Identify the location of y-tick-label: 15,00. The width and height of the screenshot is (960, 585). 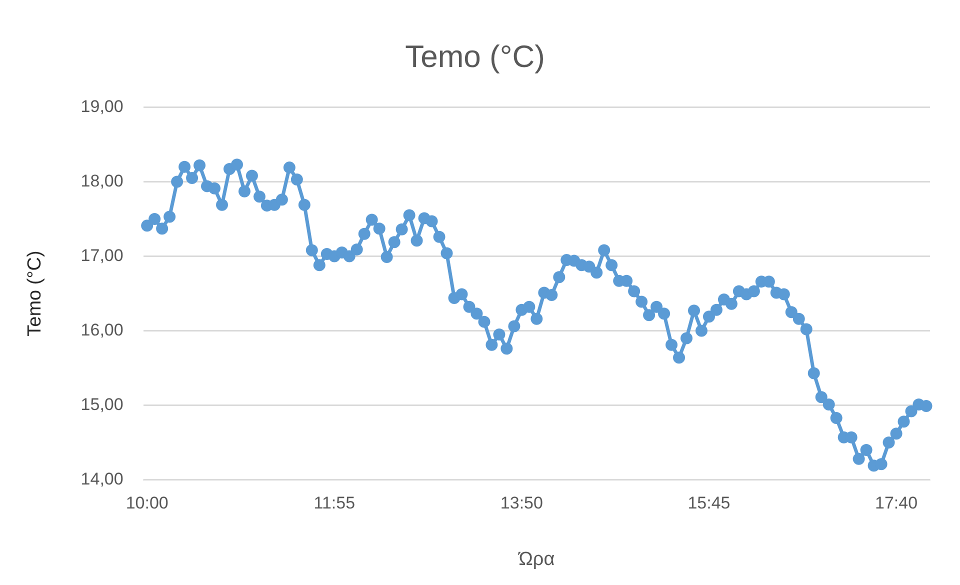
(102, 404).